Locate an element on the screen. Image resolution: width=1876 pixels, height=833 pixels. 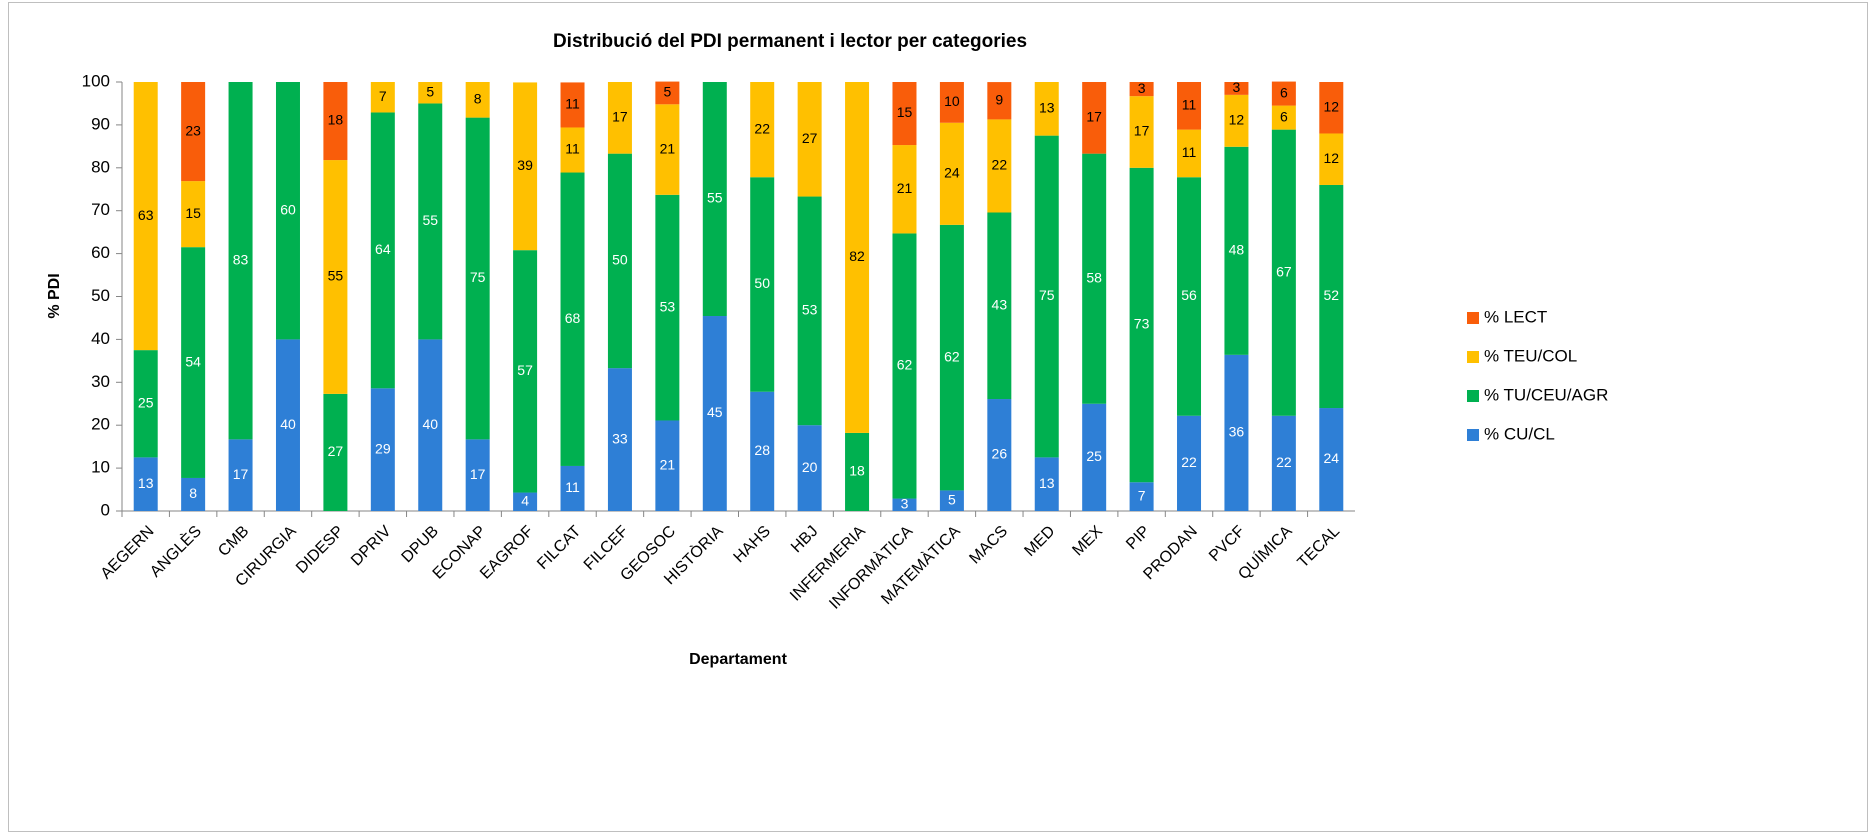
legend-label: % TU/CEU/AGR is located at coordinates (1546, 394).